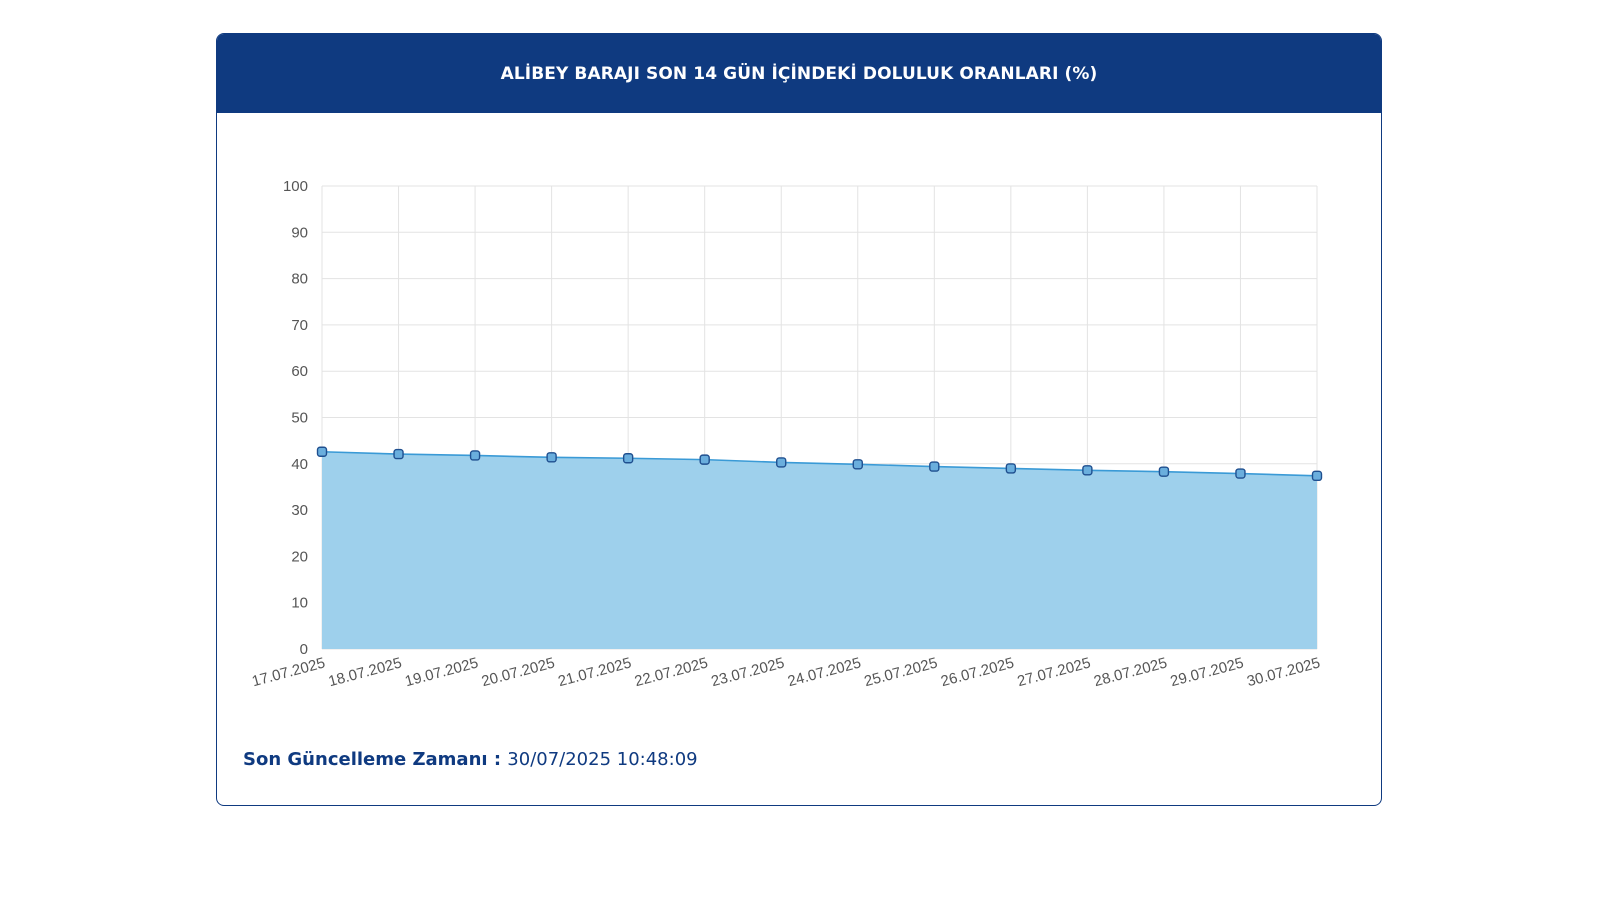 The height and width of the screenshot is (900, 1600). Describe the element at coordinates (824, 672) in the screenshot. I see `x-tick-label: 24.07.2025` at that location.